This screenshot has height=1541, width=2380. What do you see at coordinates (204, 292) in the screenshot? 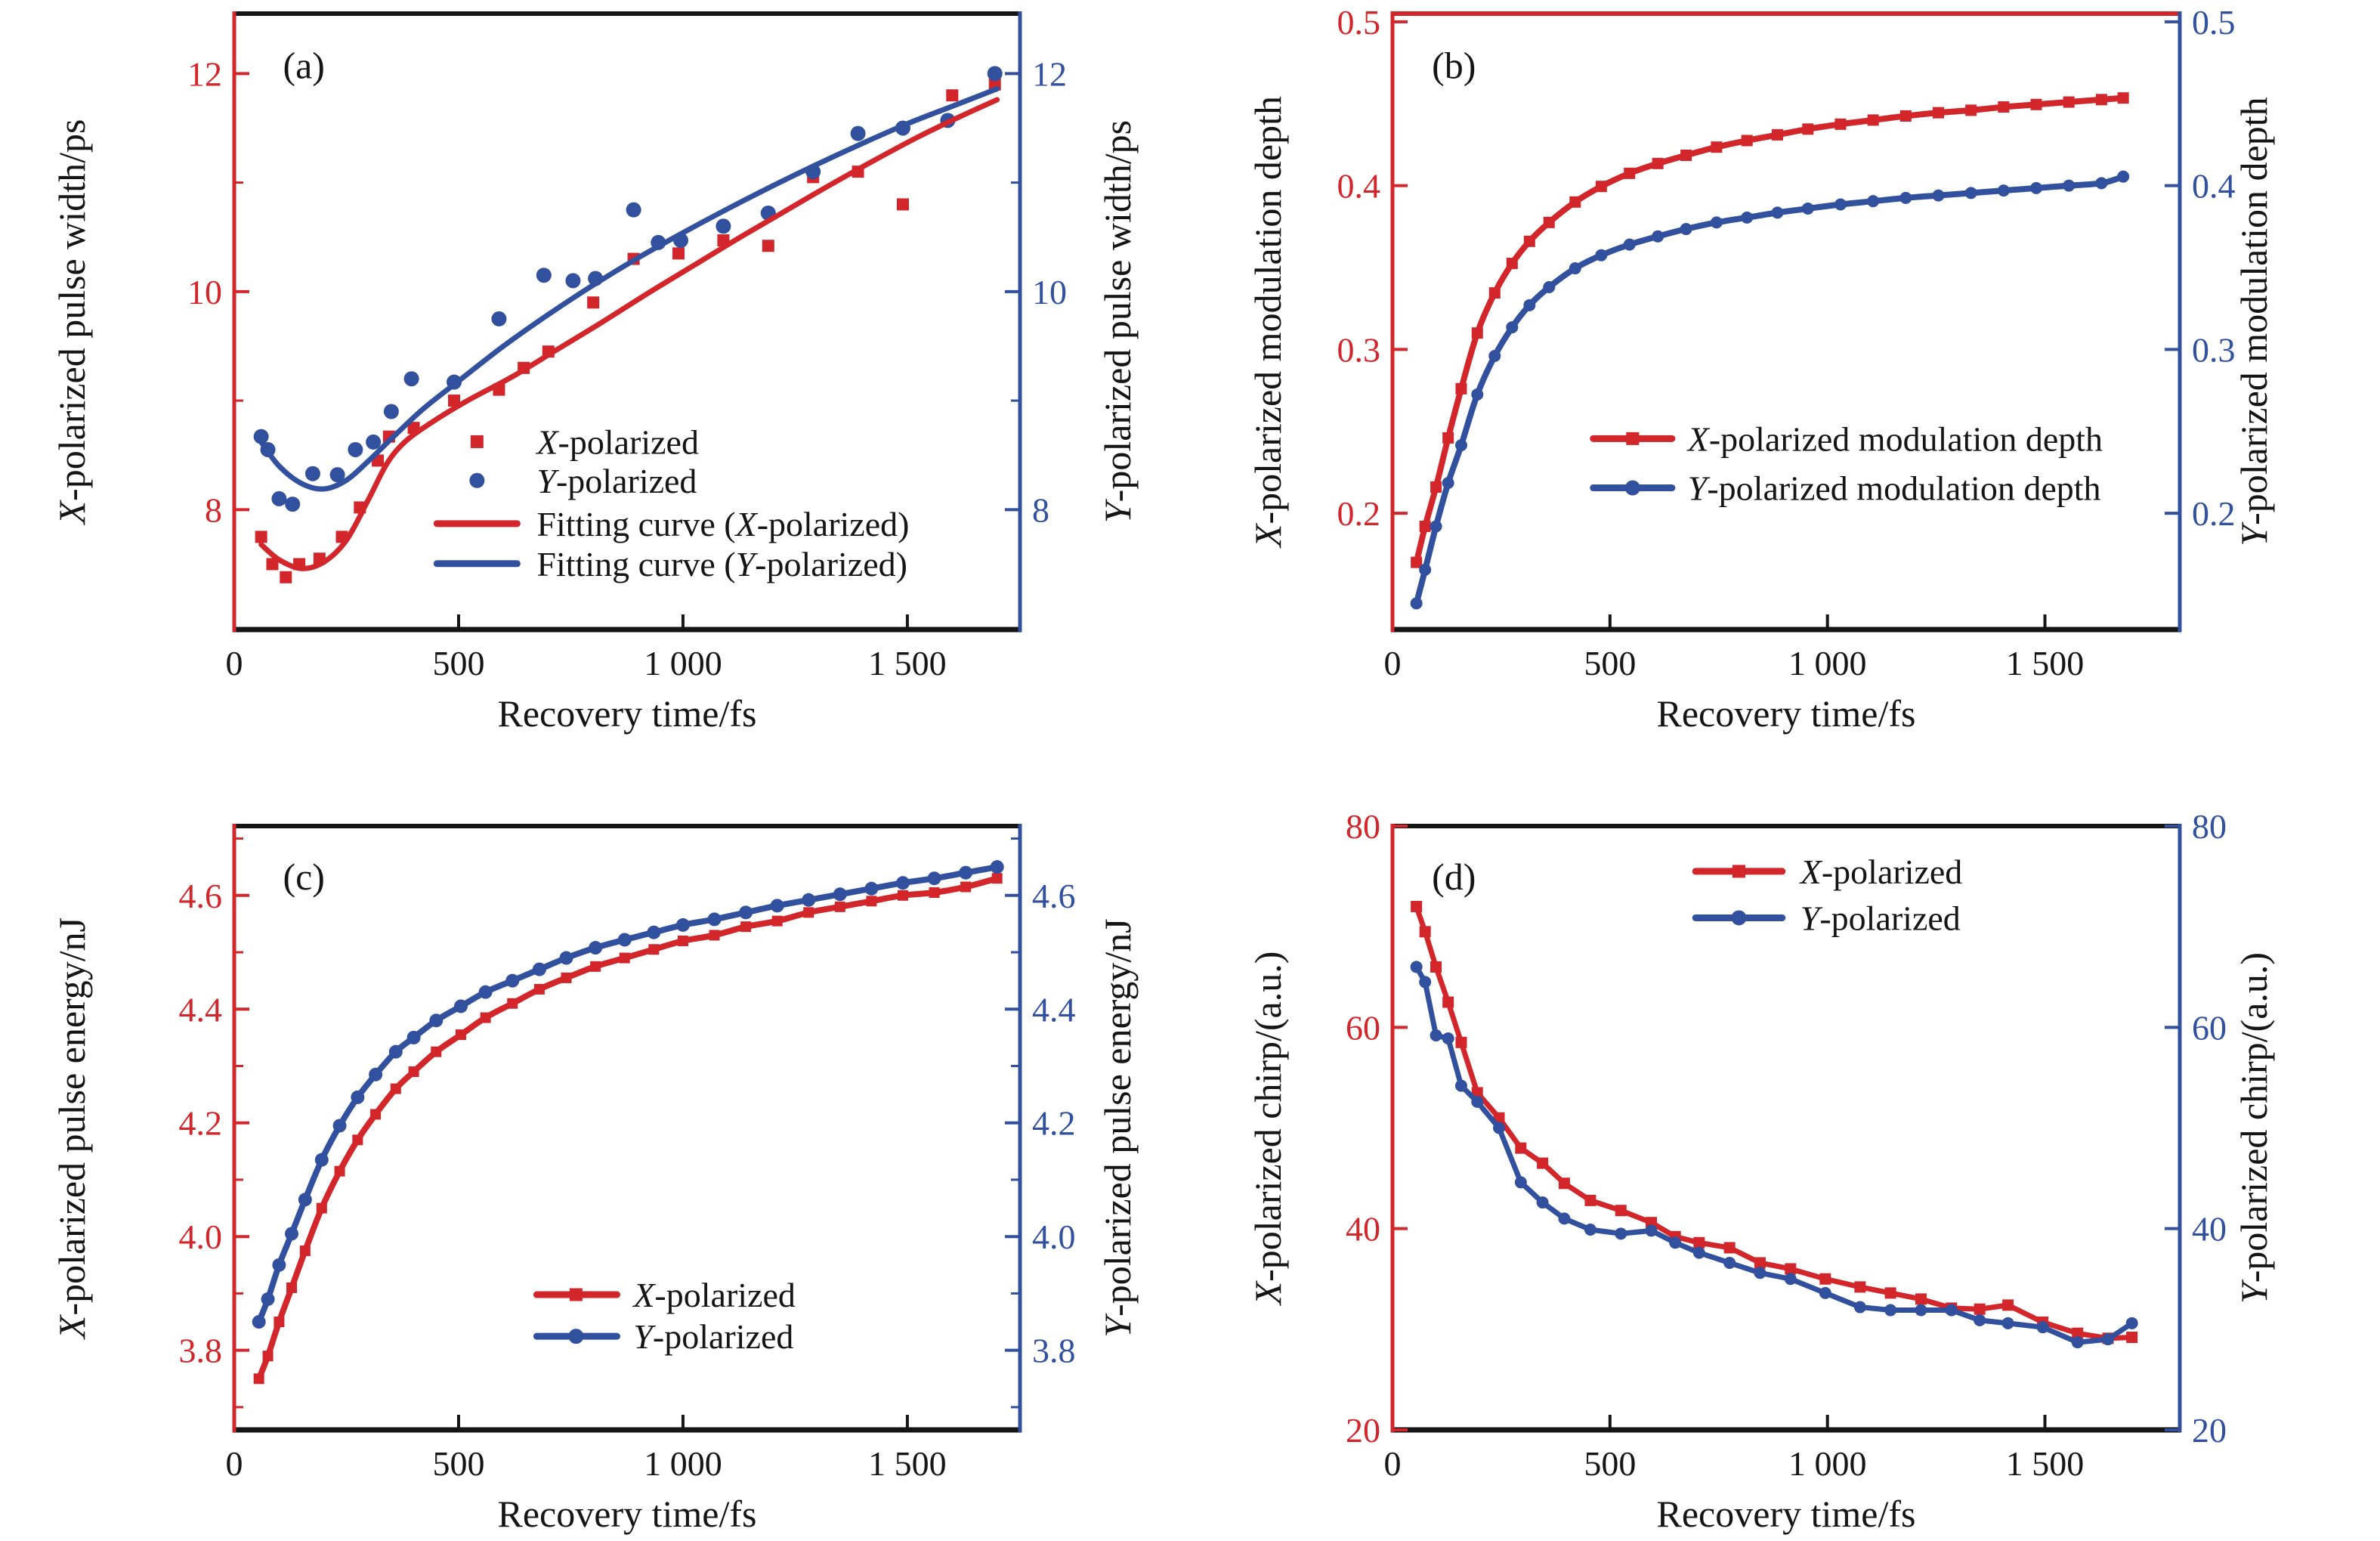
I see `y-left-tick-label: 10` at bounding box center [204, 292].